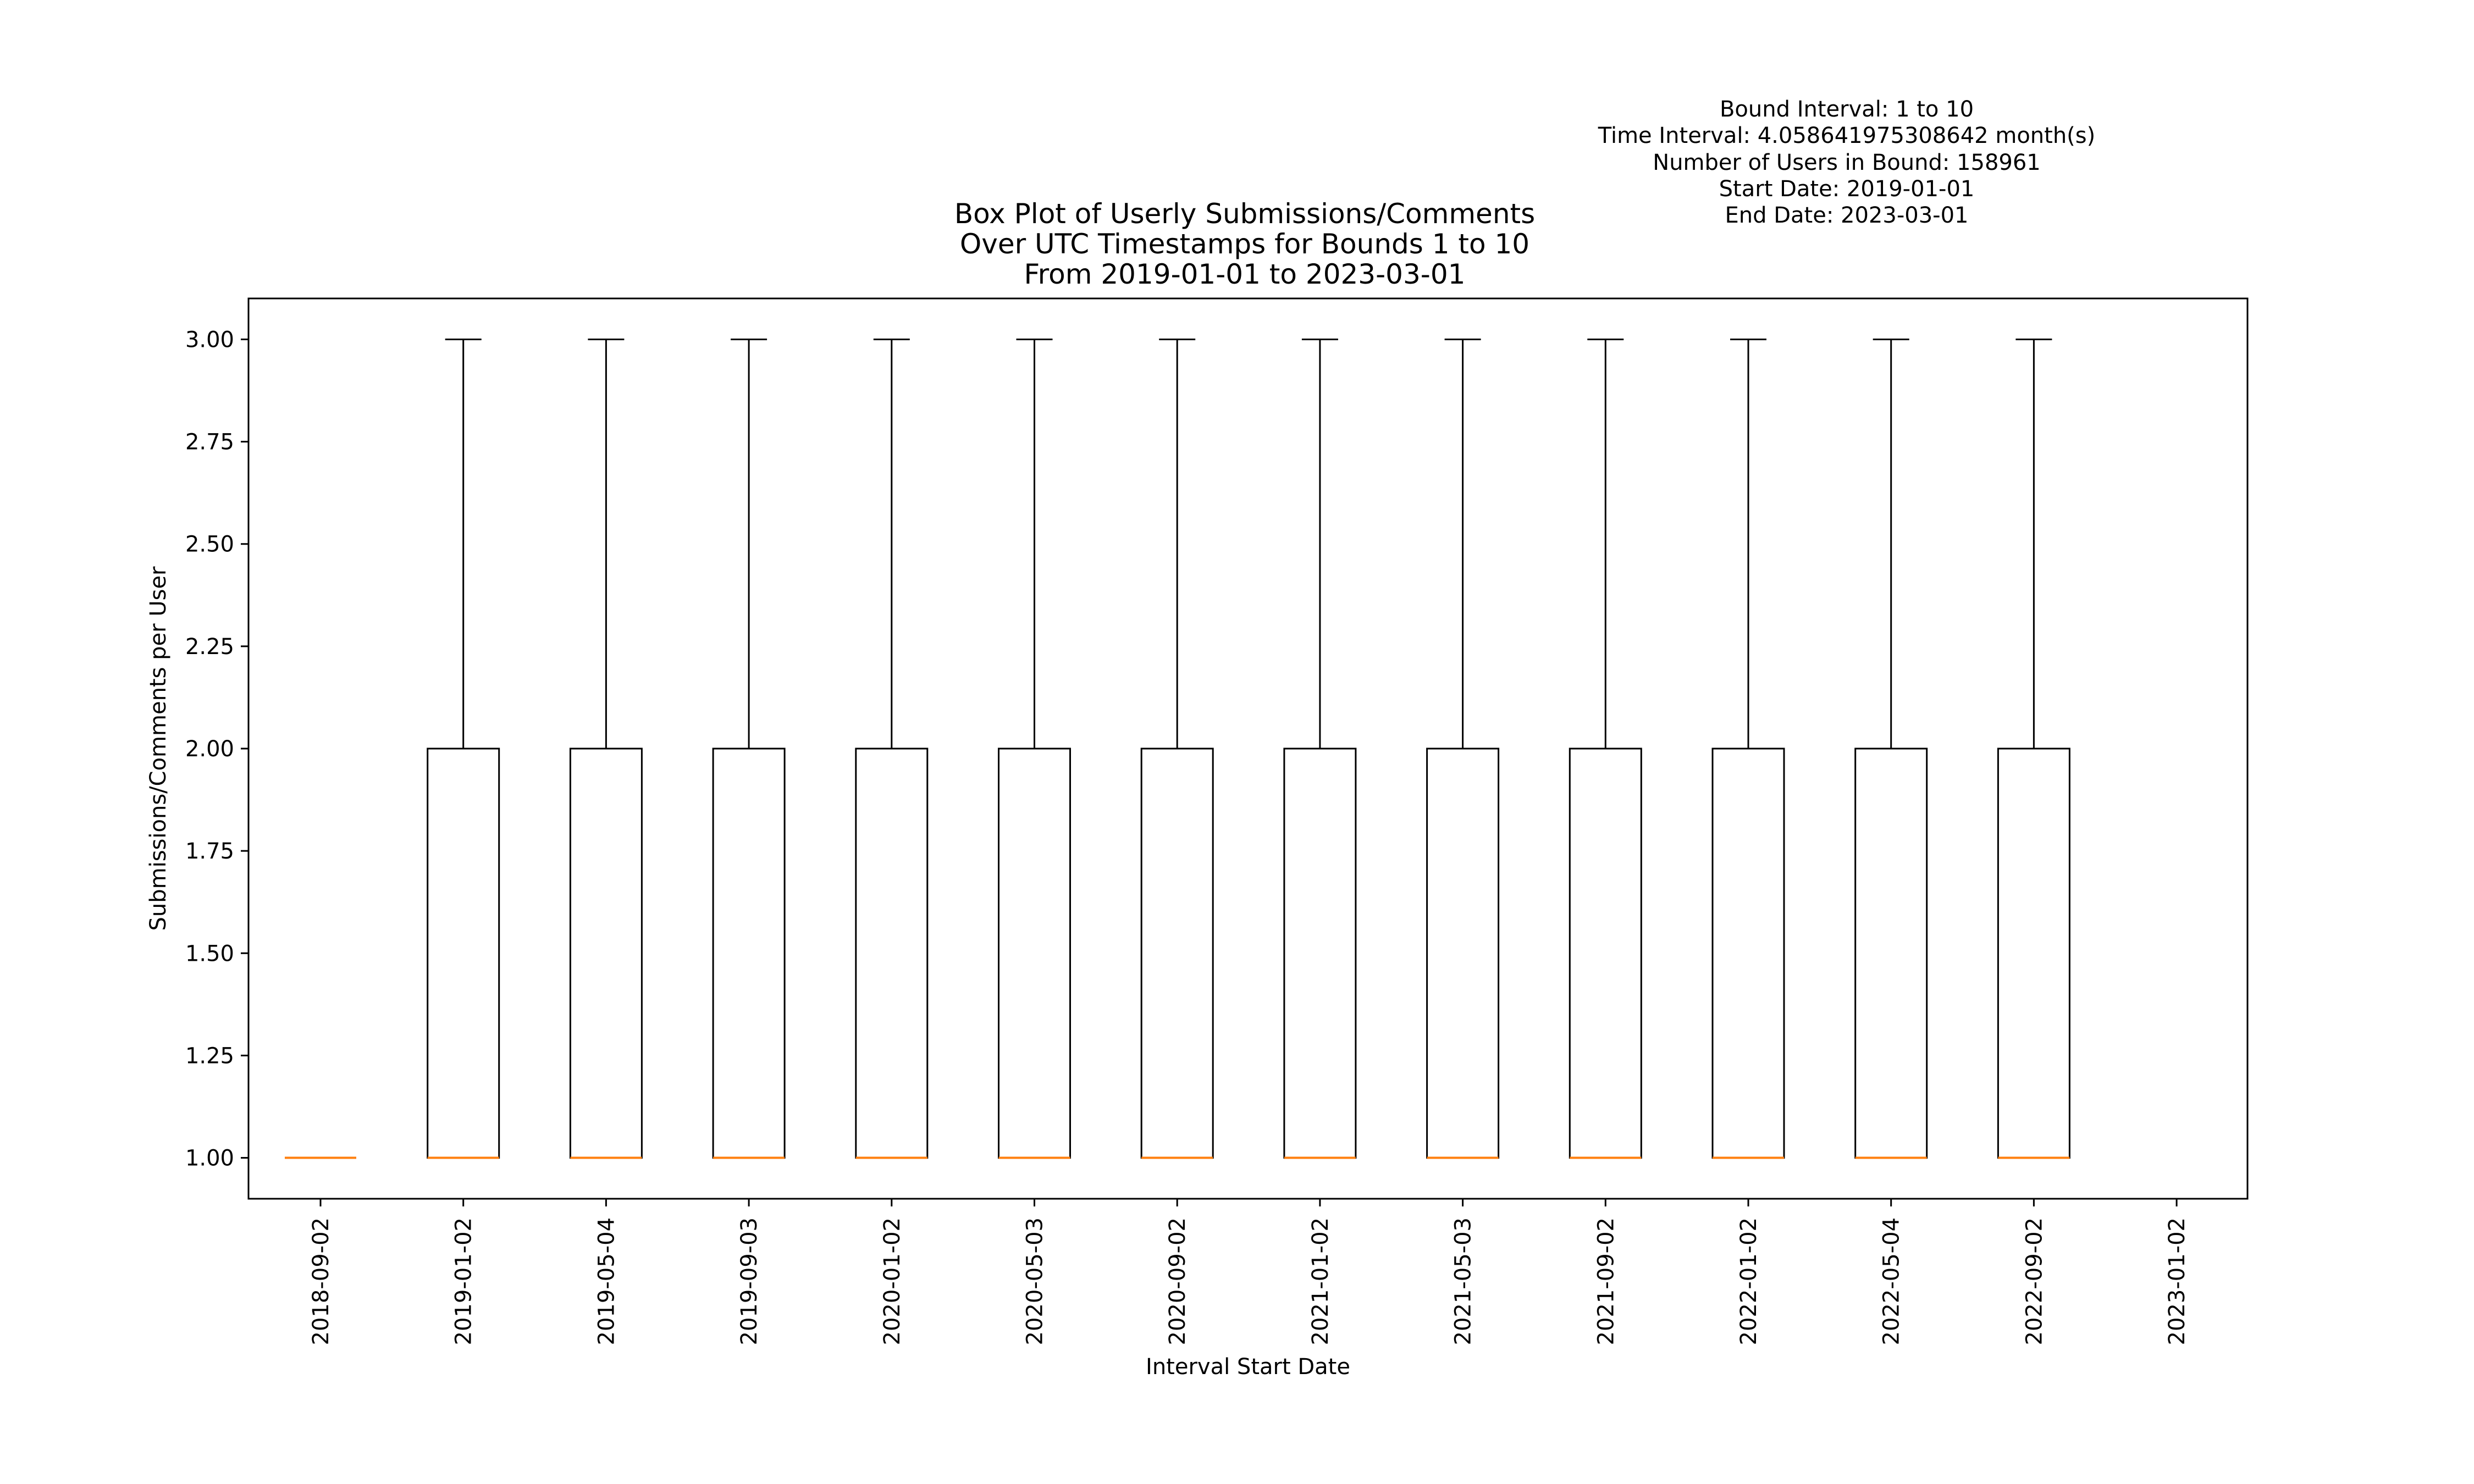 The width and height of the screenshot is (2474, 1484). What do you see at coordinates (210, 442) in the screenshot?
I see `y-tick-label: 2.75` at bounding box center [210, 442].